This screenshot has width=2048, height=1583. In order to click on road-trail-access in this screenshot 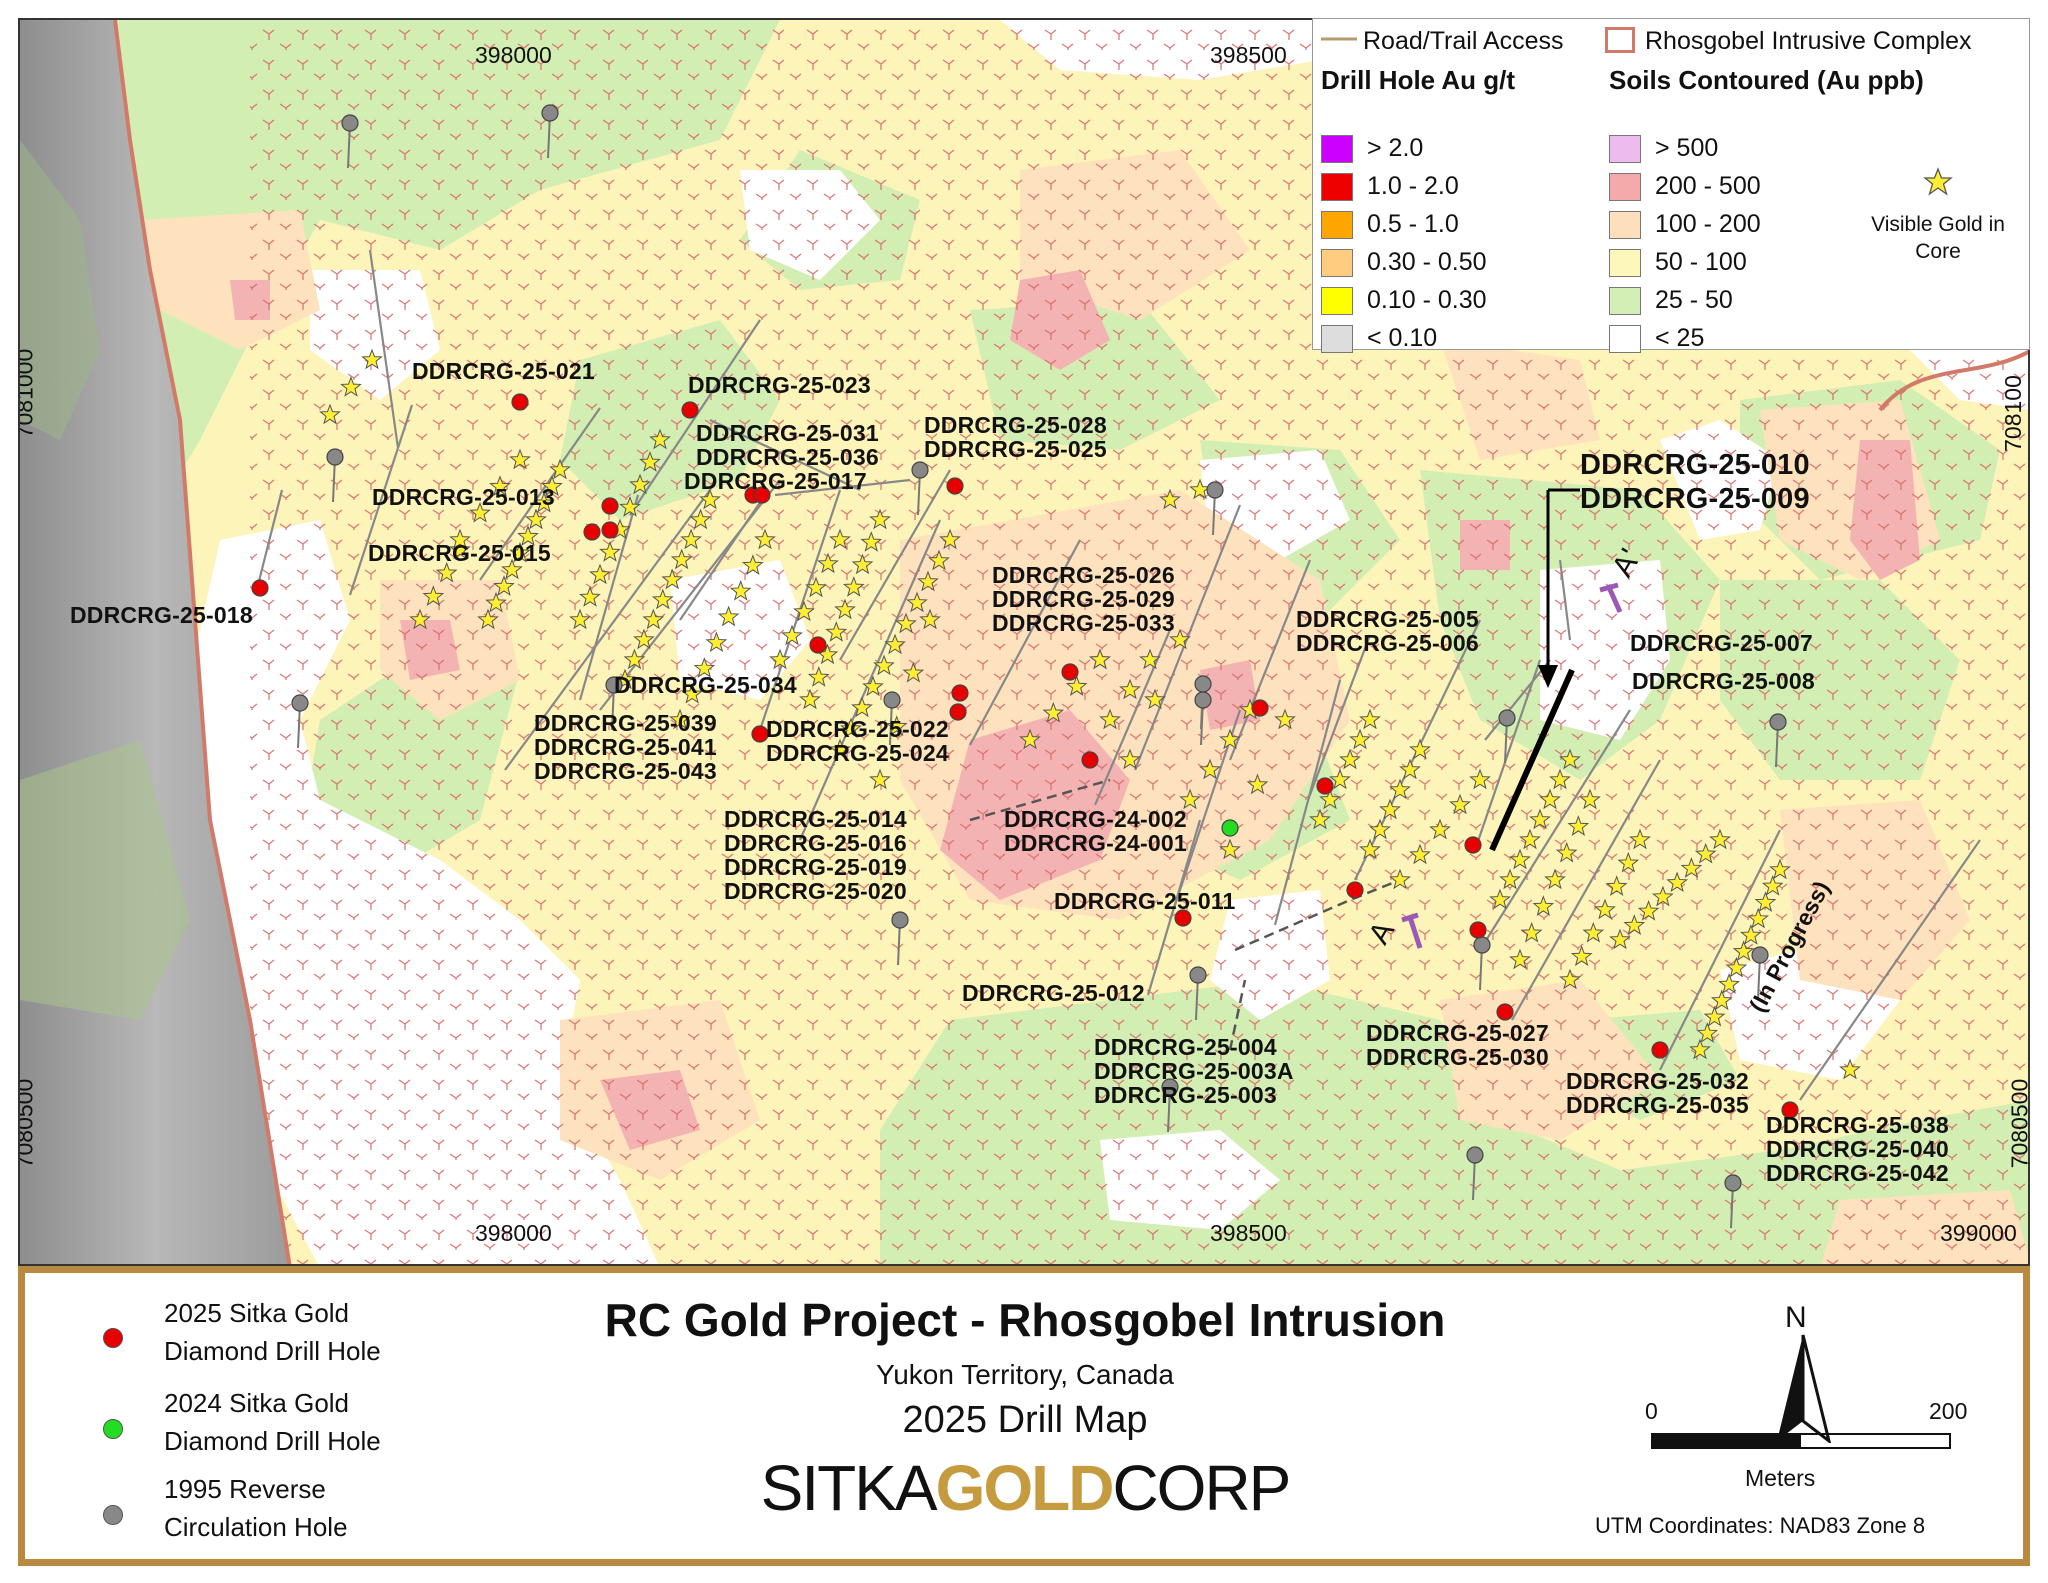, I will do `click(1185, 914)`.